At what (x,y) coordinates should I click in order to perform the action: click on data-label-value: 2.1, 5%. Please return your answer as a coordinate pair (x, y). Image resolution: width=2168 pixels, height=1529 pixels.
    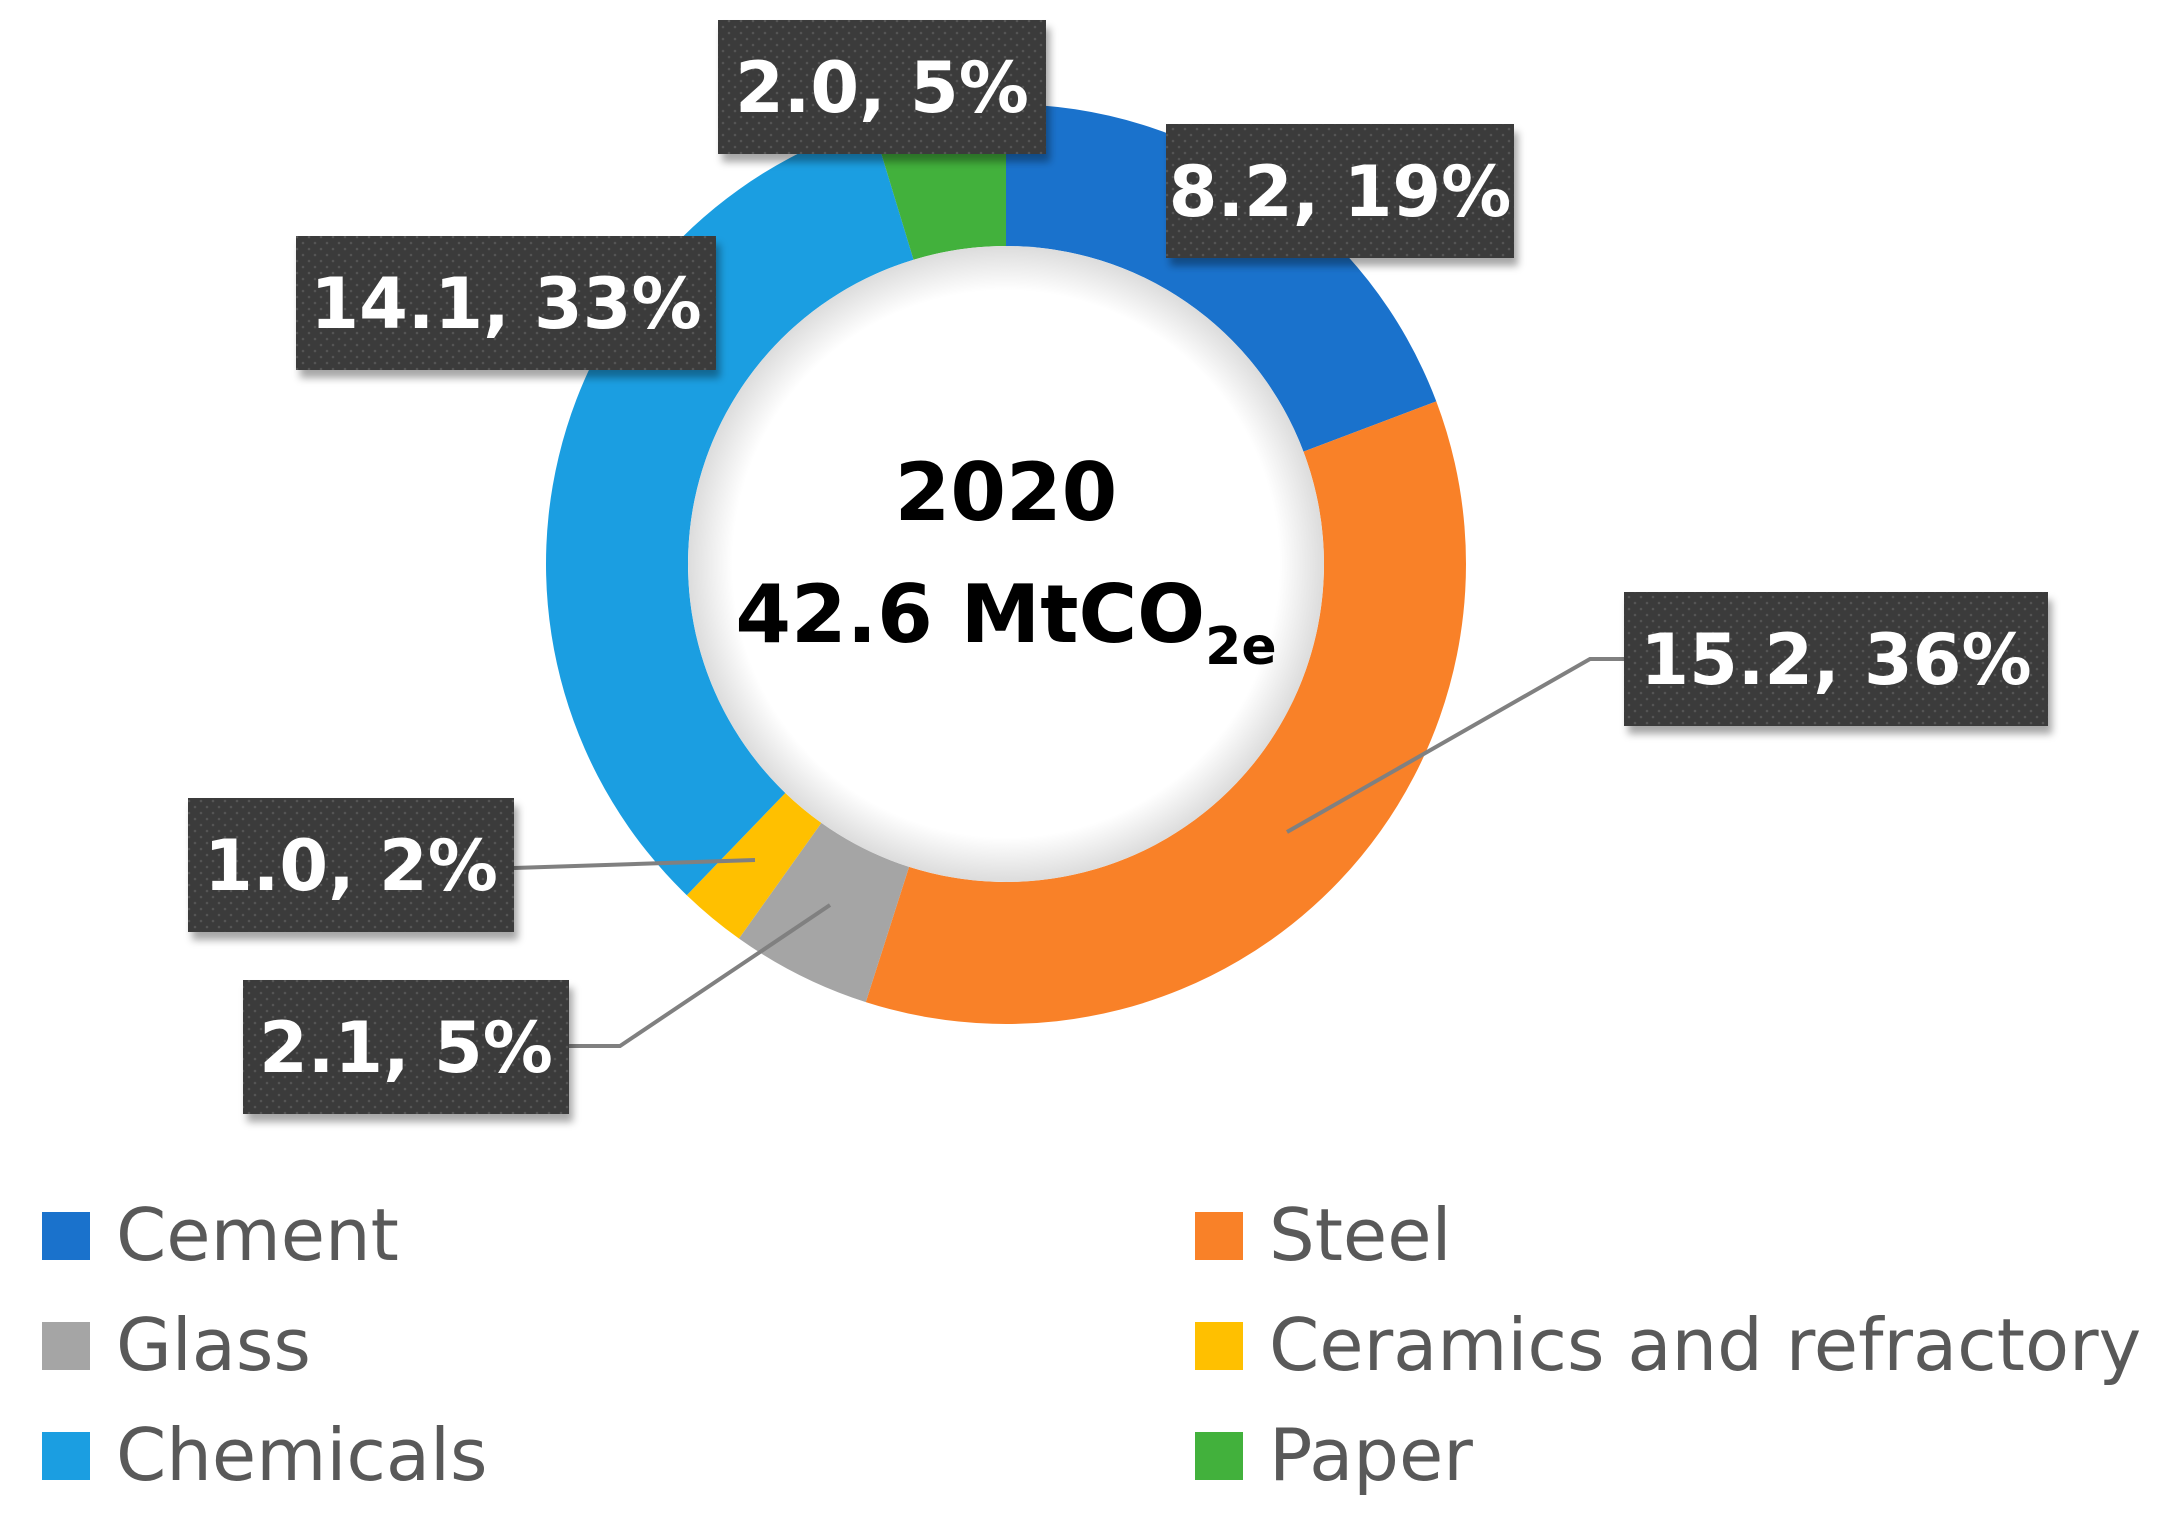
    Looking at the image, I should click on (406, 1048).